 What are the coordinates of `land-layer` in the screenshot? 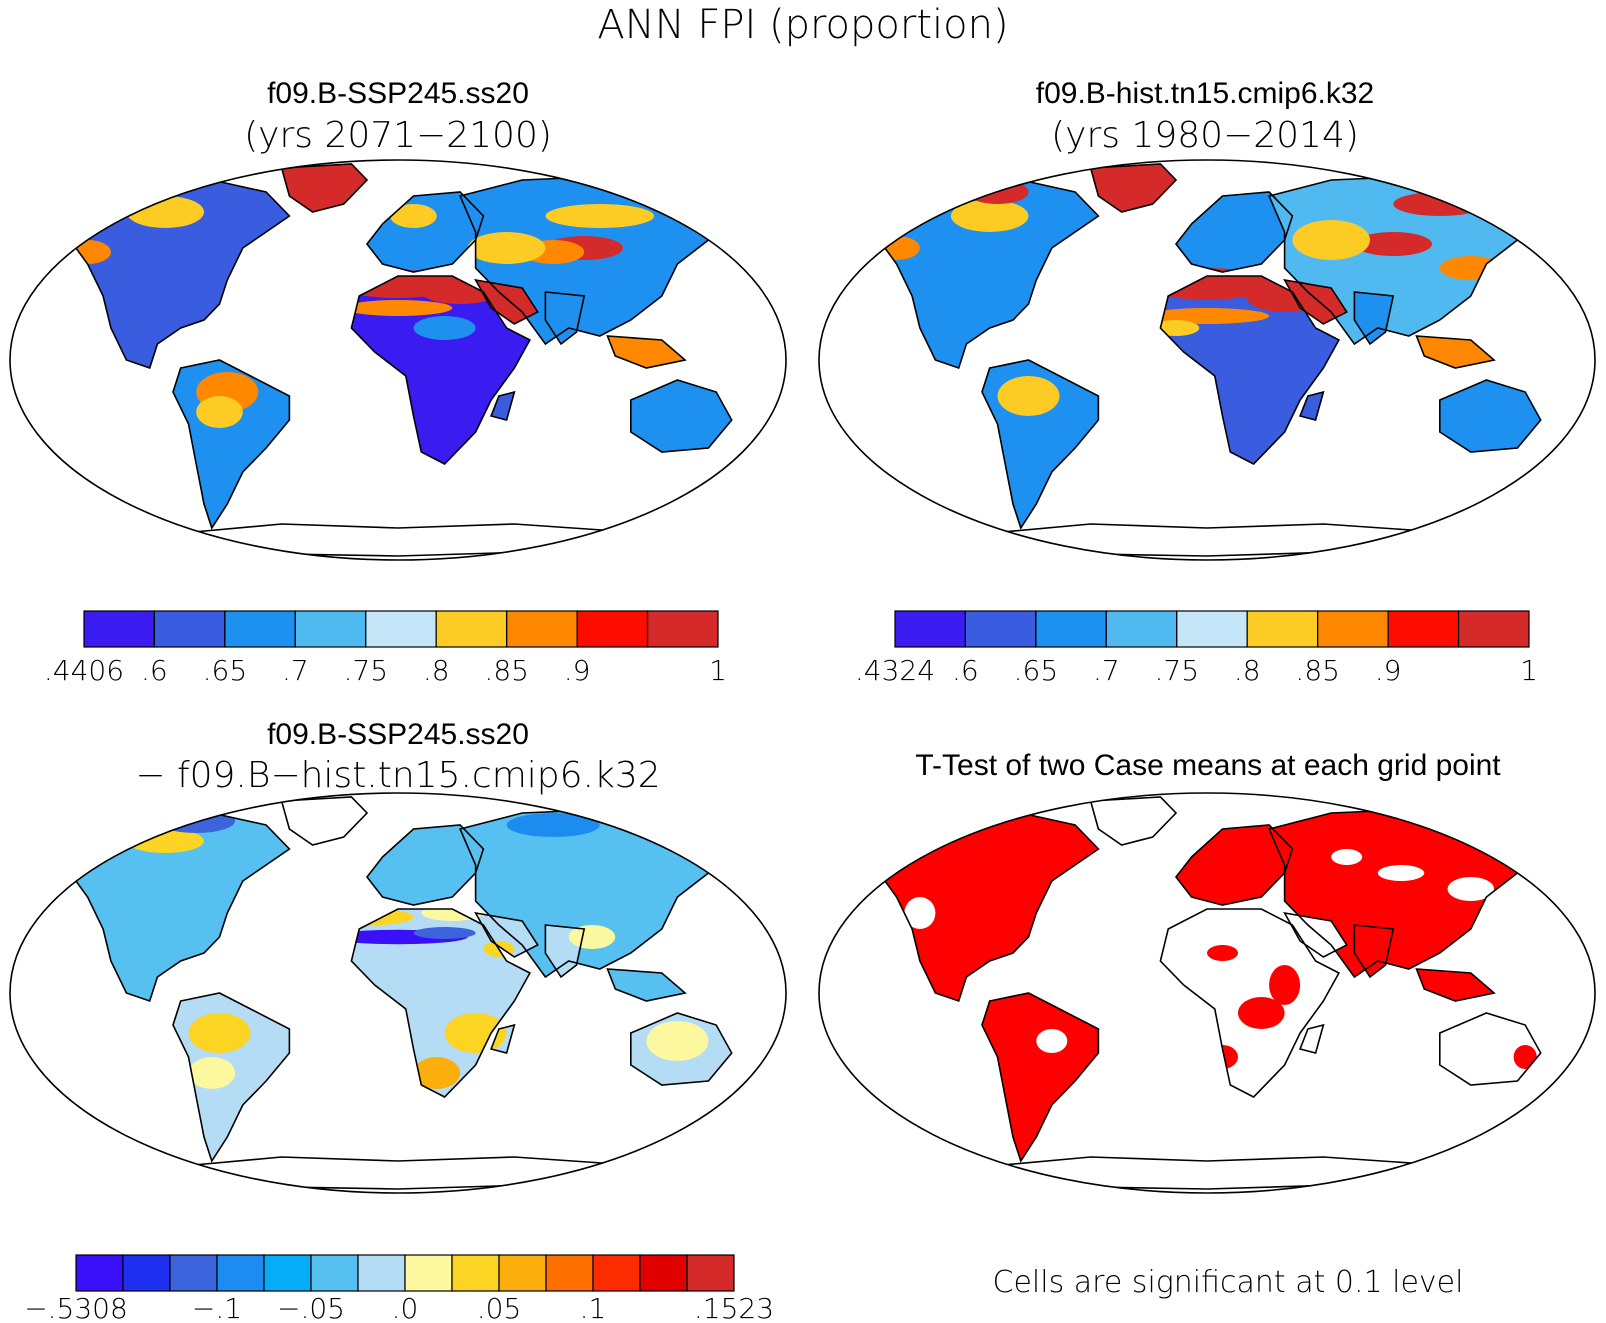 It's located at (1207, 993).